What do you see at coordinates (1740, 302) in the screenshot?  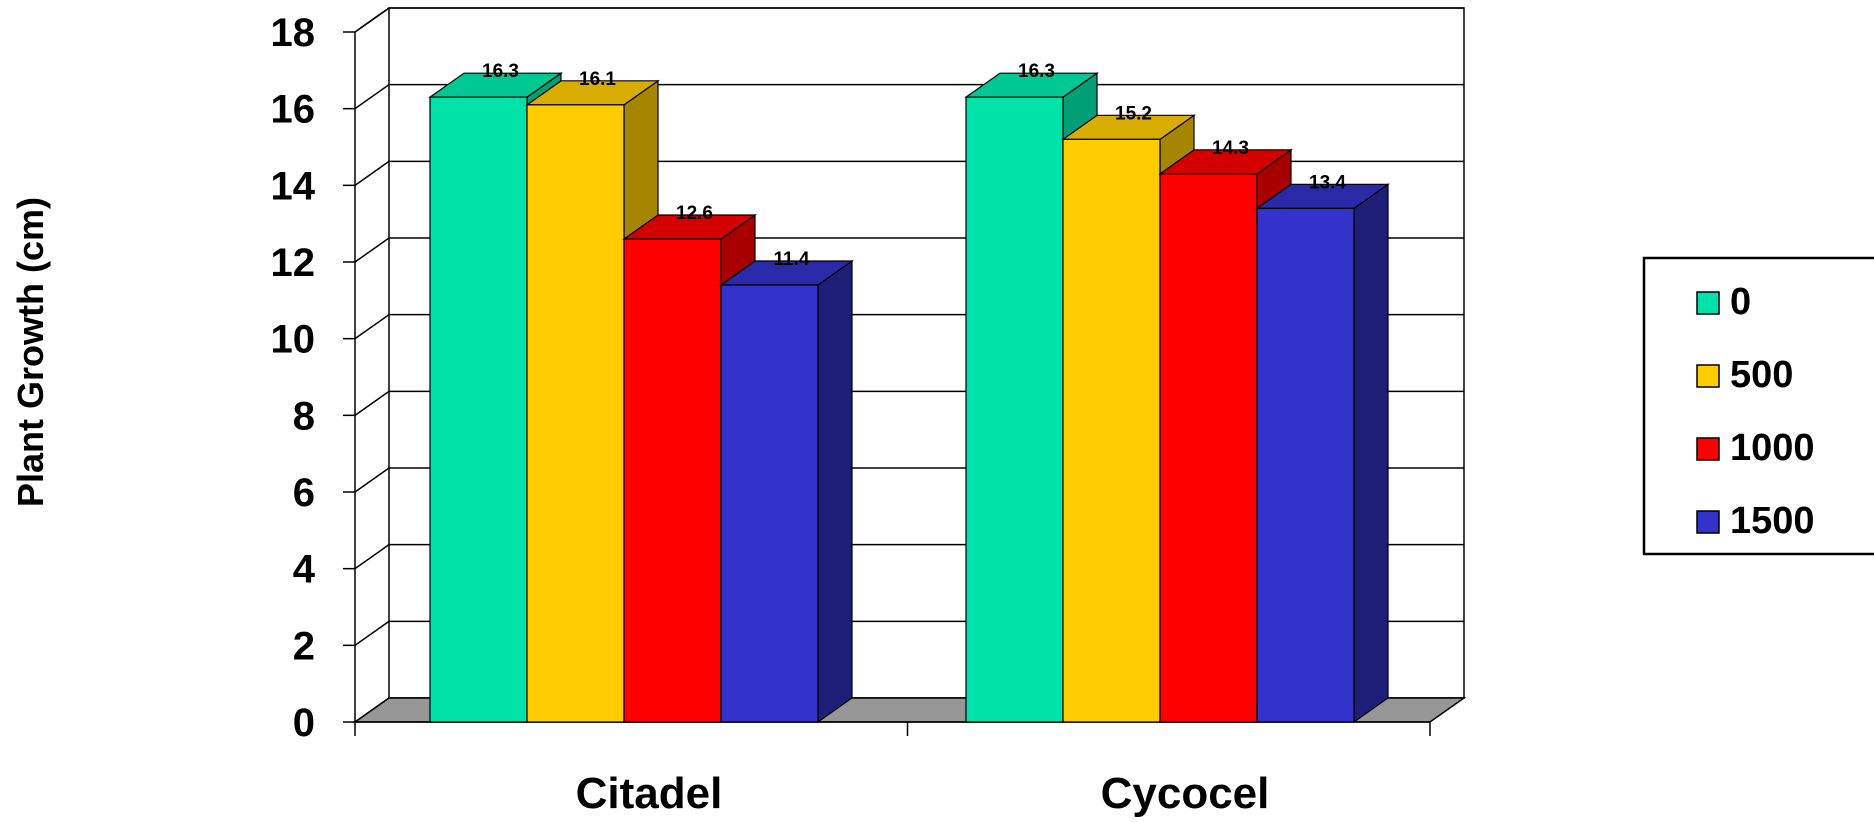 I see `legend-label: 0` at bounding box center [1740, 302].